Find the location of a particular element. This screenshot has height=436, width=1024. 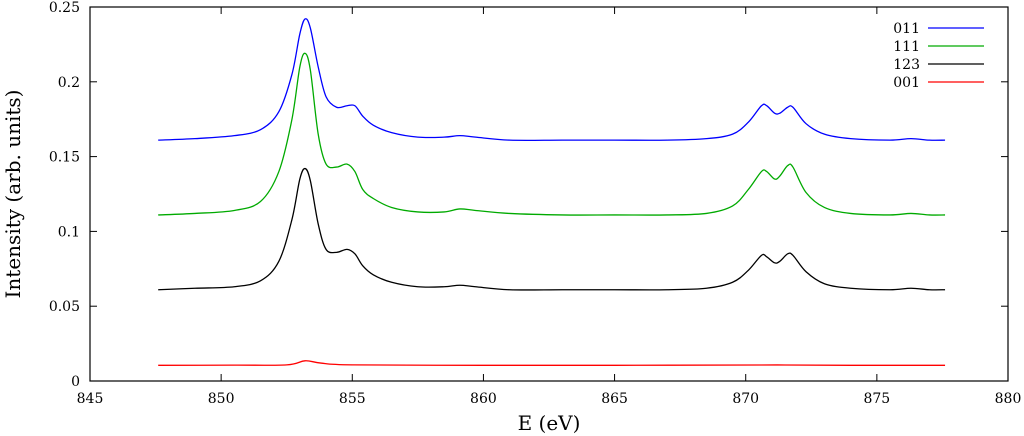

x-tick-label: 855 is located at coordinates (352, 399).